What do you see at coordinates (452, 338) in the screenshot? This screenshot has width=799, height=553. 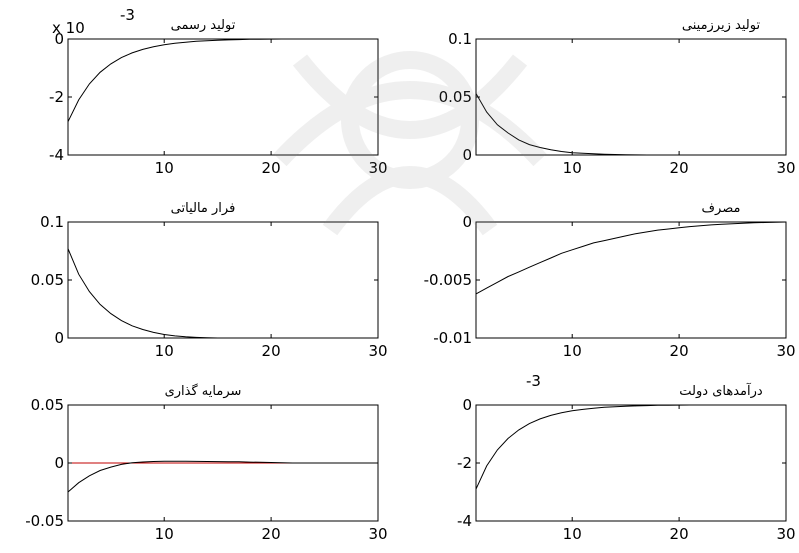 I see `y-tick-label: -0.01` at bounding box center [452, 338].